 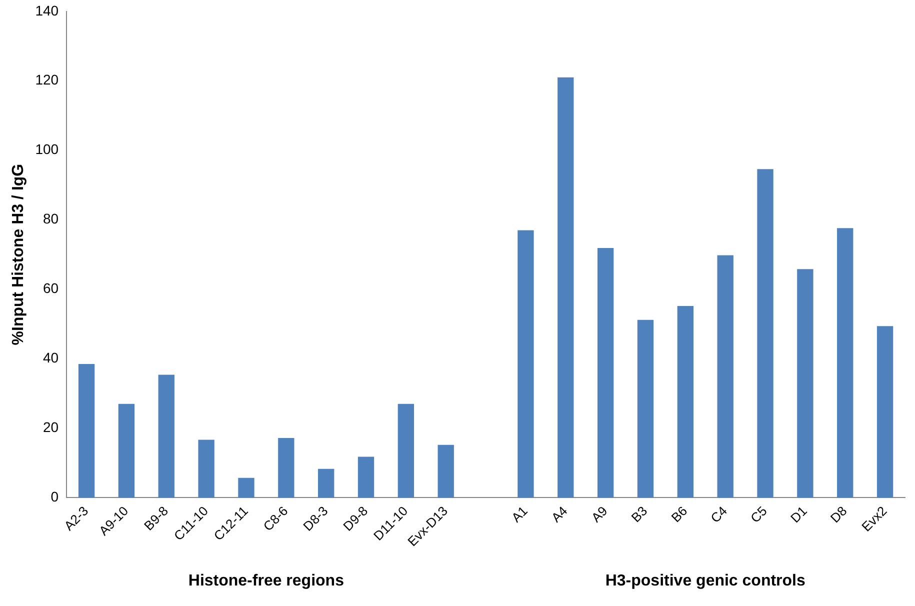 What do you see at coordinates (838, 514) in the screenshot?
I see `x-tick-label: D8` at bounding box center [838, 514].